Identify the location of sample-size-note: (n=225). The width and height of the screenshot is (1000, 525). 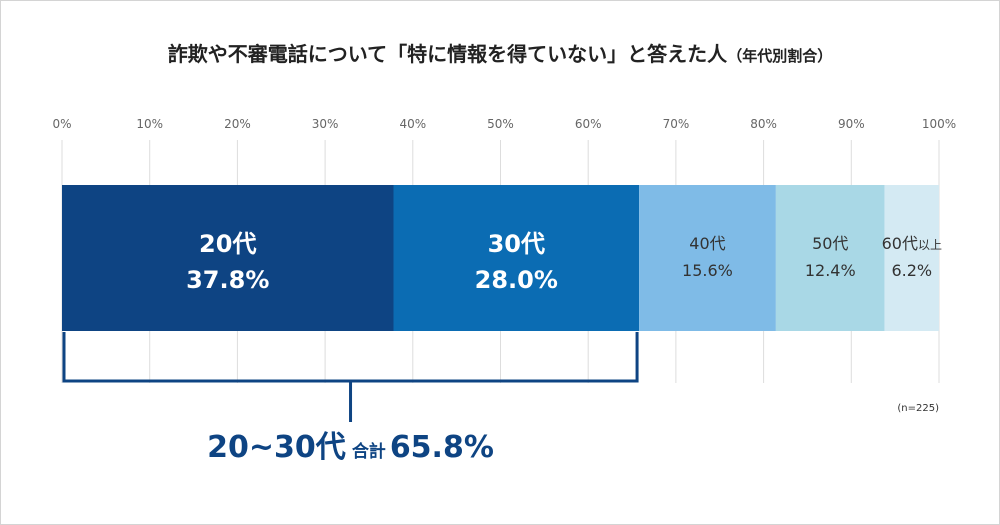
(918, 408).